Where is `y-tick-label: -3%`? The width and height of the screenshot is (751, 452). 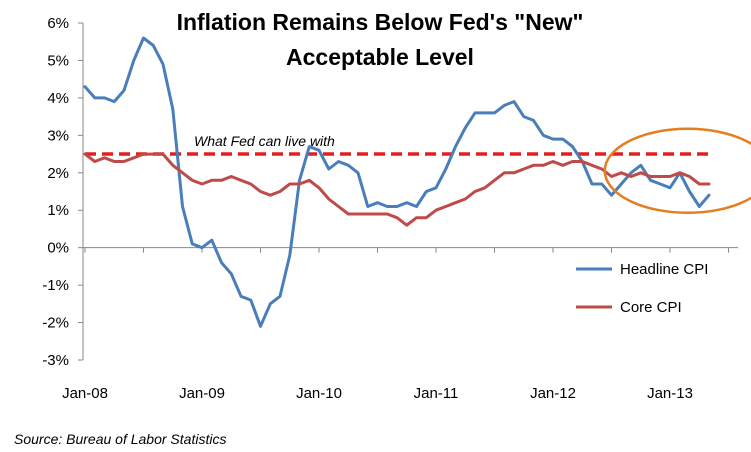
y-tick-label: -3% is located at coordinates (55, 360).